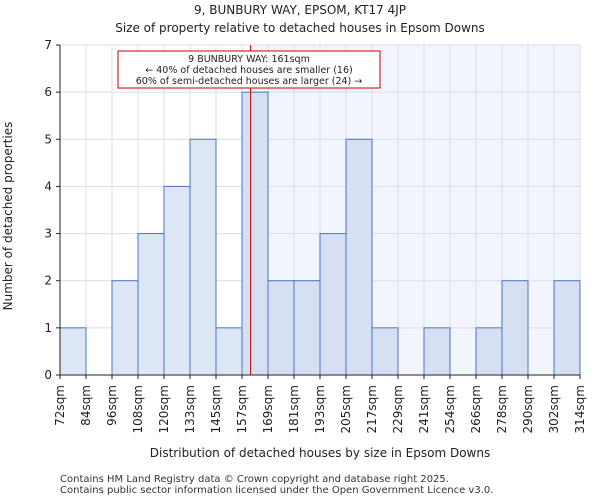 This screenshot has height=500, width=600. Describe the element at coordinates (249, 59) in the screenshot. I see `annotation-line-1: 9 BUNBURY WAY: 161sqm` at that location.